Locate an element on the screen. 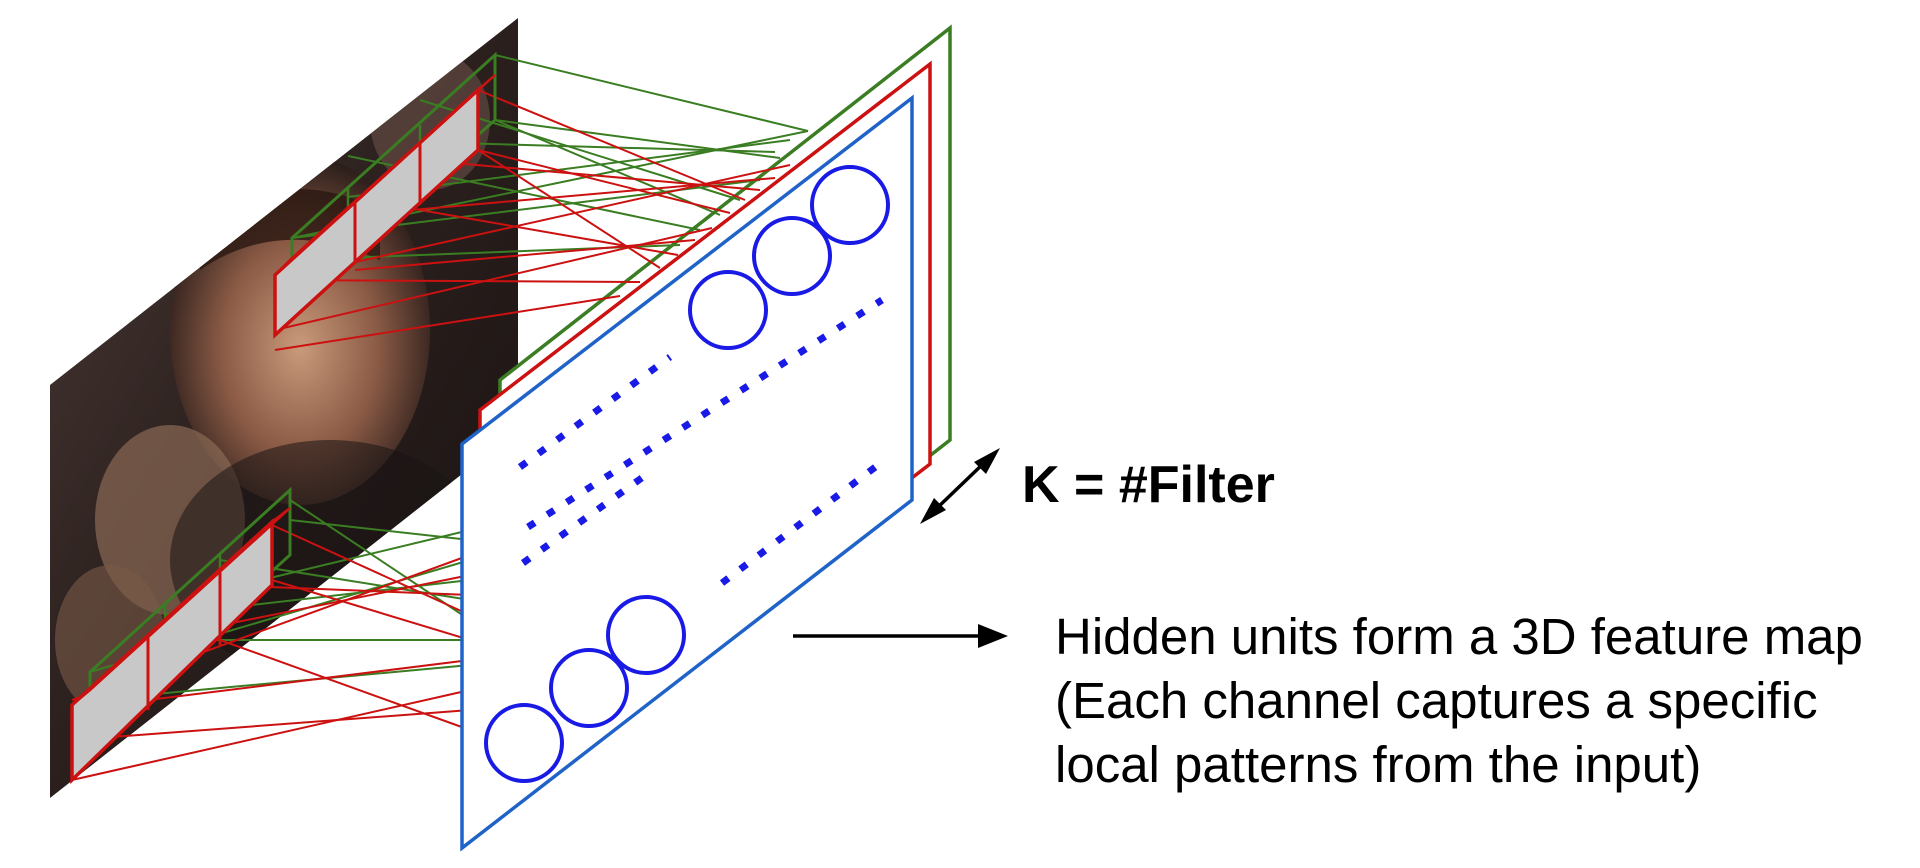 This screenshot has height=868, width=1920. filter-count-label: K = #Filter is located at coordinates (1148, 485).